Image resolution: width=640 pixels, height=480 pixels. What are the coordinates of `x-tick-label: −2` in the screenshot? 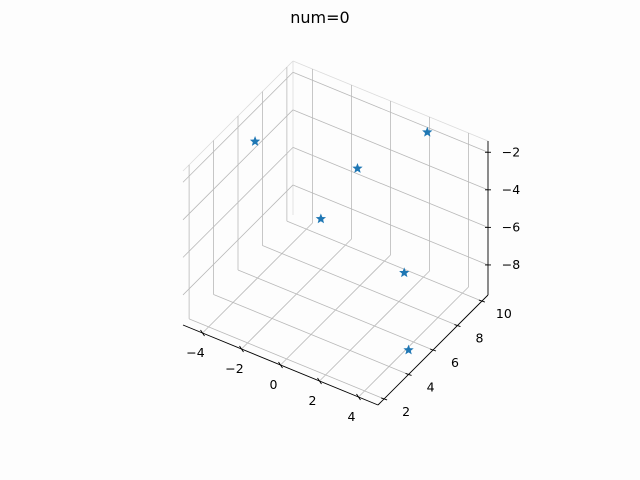 It's located at (234, 368).